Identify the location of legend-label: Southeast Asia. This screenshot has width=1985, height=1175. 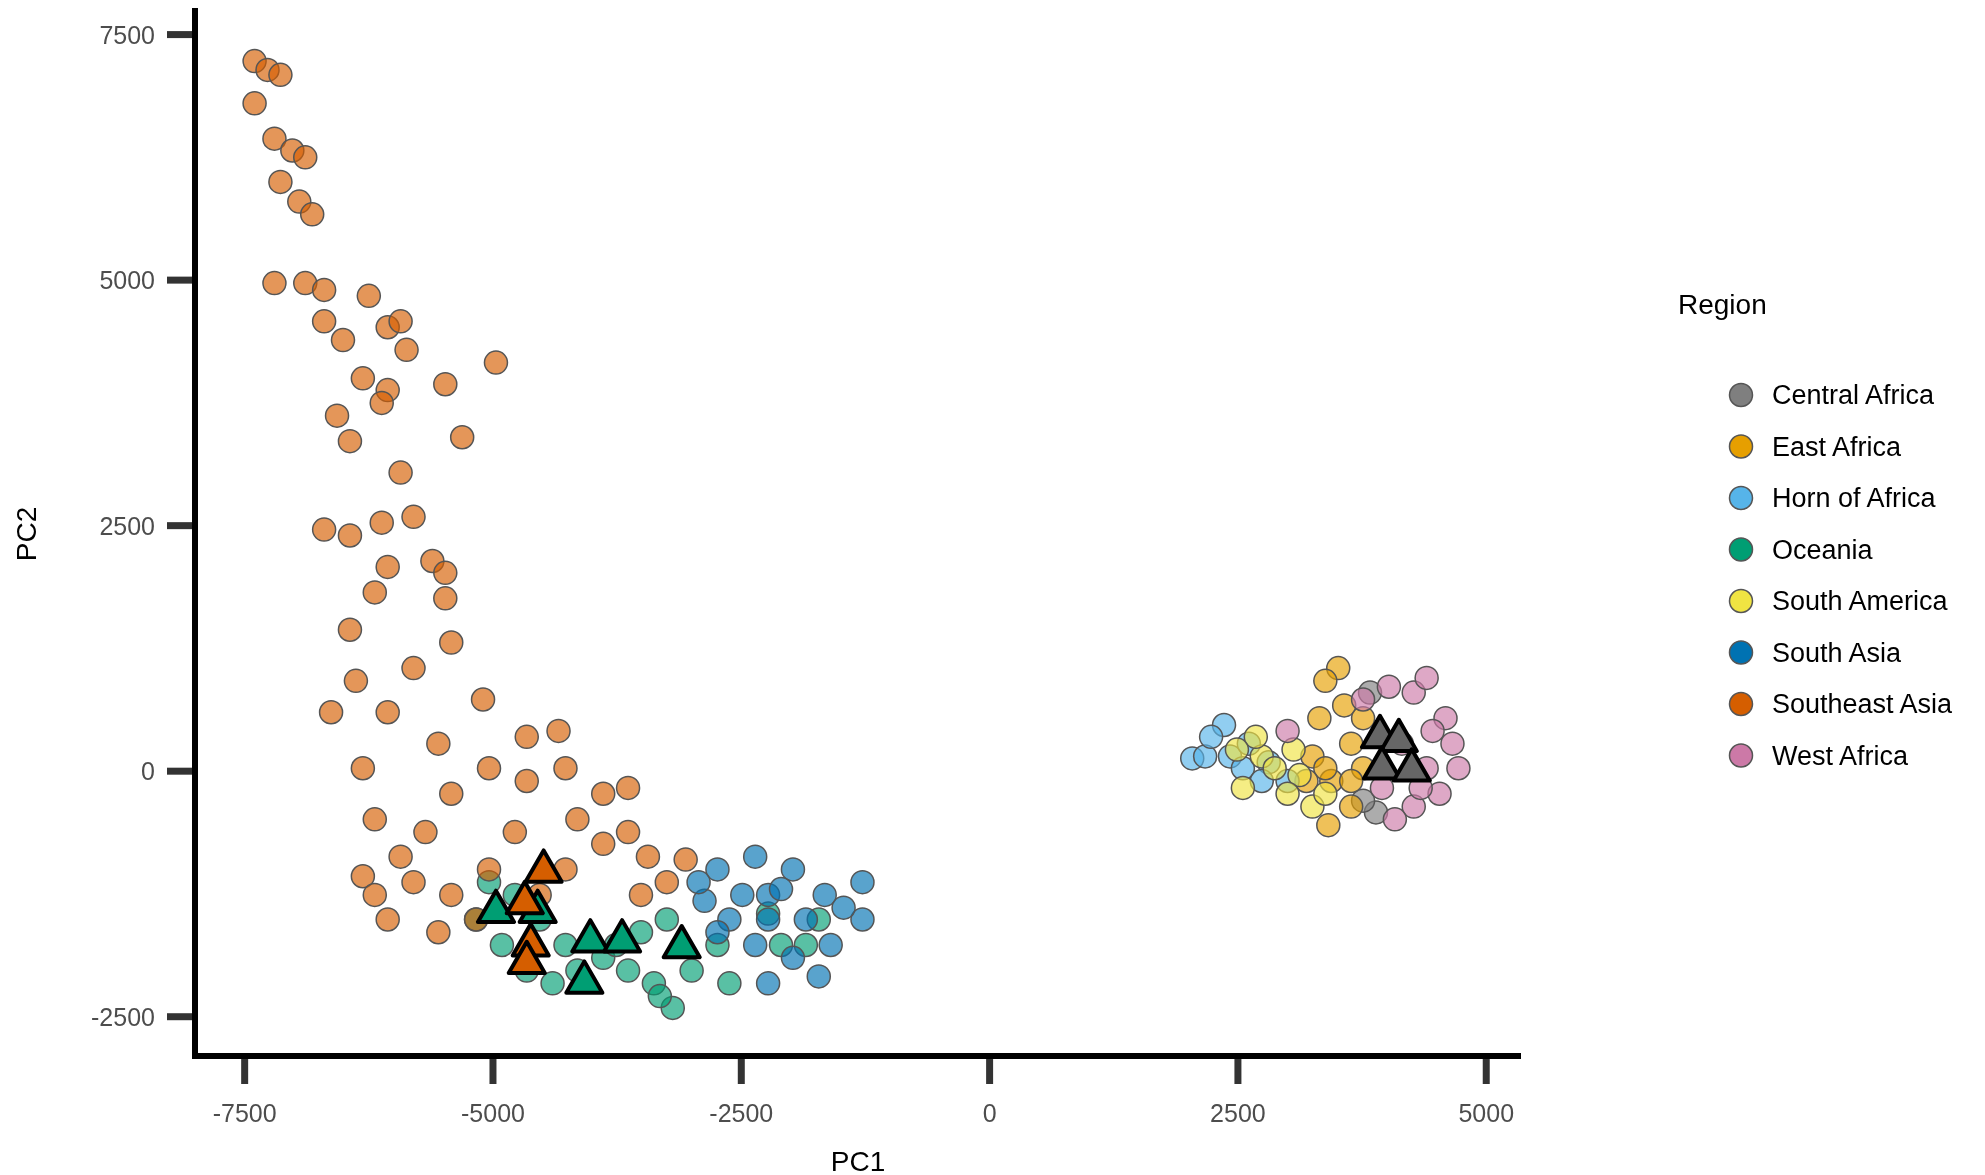
(1863, 704).